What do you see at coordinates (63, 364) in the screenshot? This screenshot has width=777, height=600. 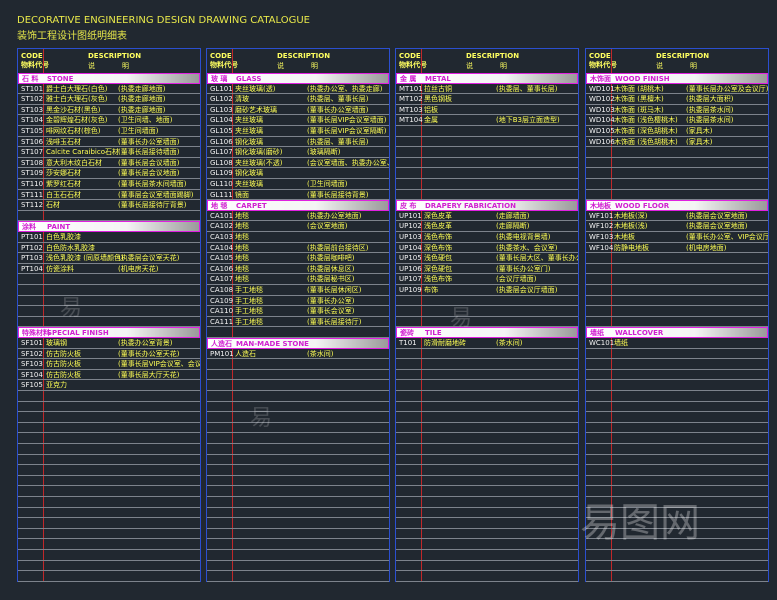 I see `material-name: 仿古防火板` at bounding box center [63, 364].